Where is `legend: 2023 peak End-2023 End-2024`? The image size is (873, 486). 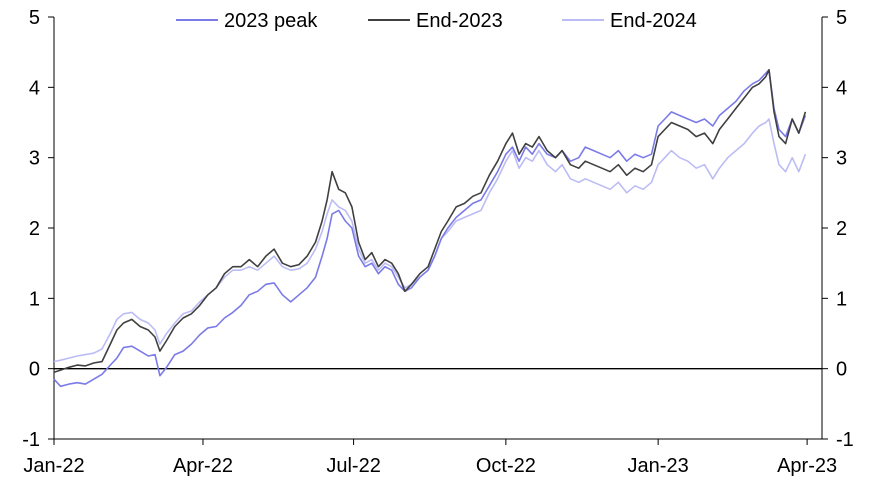
legend: 2023 peak End-2023 End-2024 is located at coordinates (436, 21).